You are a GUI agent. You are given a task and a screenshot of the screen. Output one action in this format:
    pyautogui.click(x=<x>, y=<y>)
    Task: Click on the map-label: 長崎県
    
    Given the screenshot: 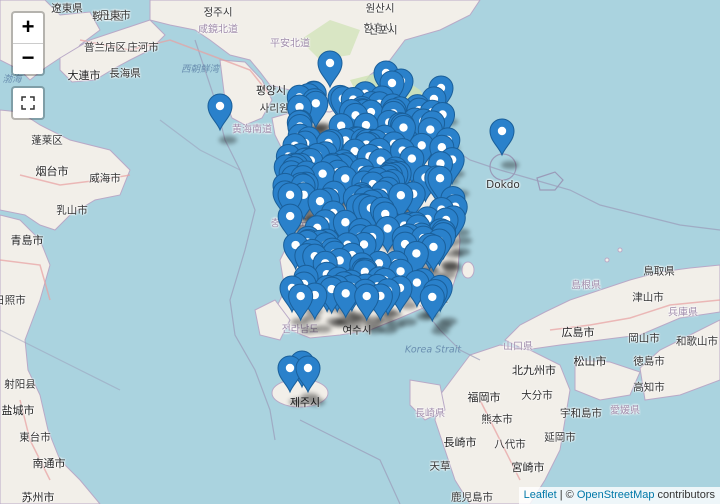 What is the action you would take?
    pyautogui.click(x=430, y=414)
    